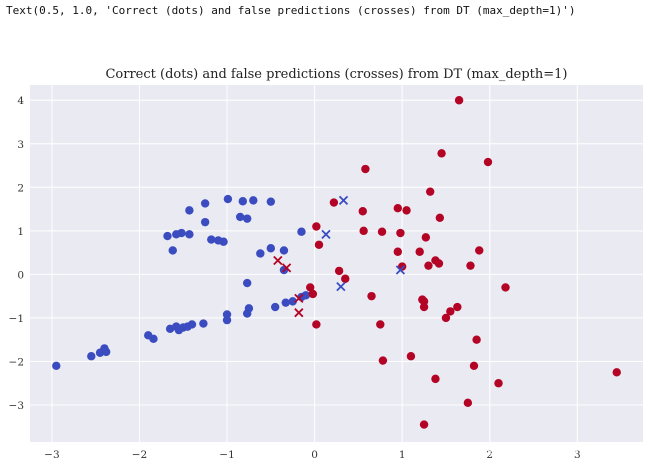  I want to click on x-tick-label: 2, so click(489, 455).